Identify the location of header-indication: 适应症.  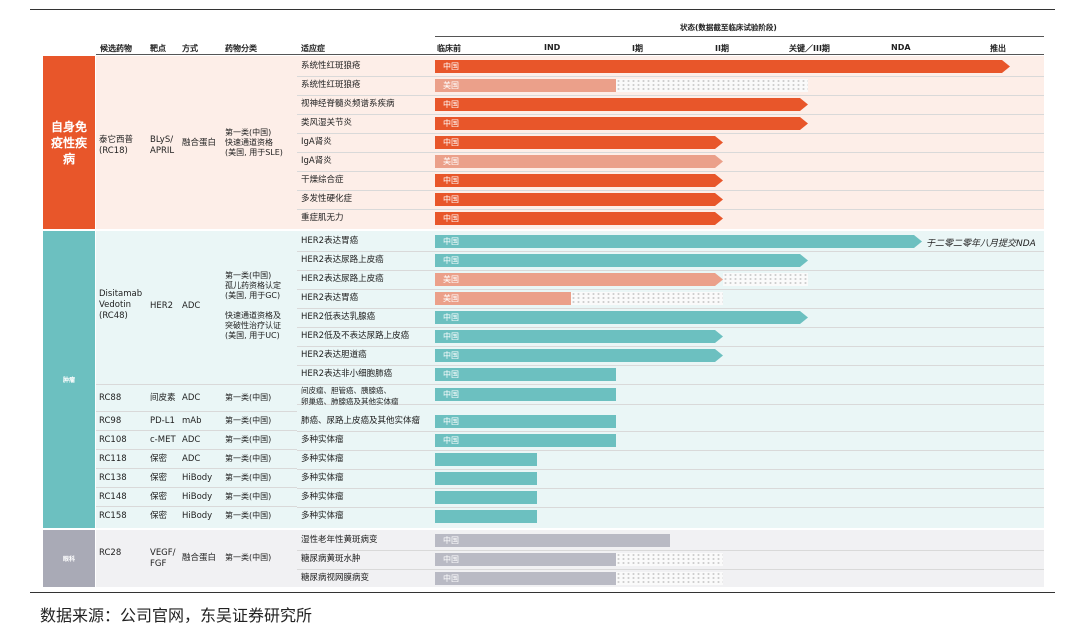
(313, 48).